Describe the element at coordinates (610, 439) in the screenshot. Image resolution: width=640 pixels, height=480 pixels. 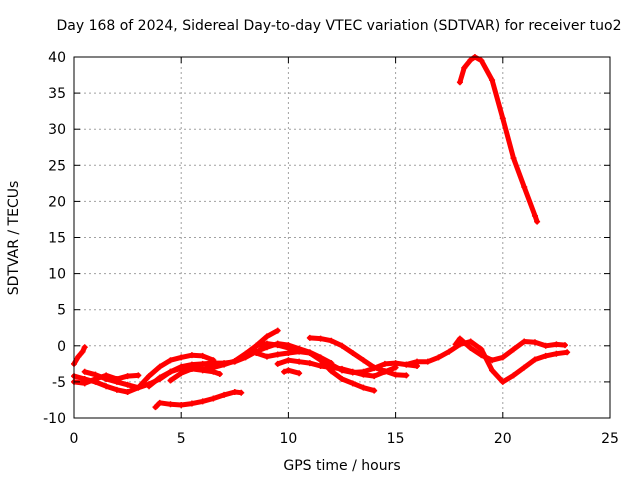
I see `x-tick-label: 25` at that location.